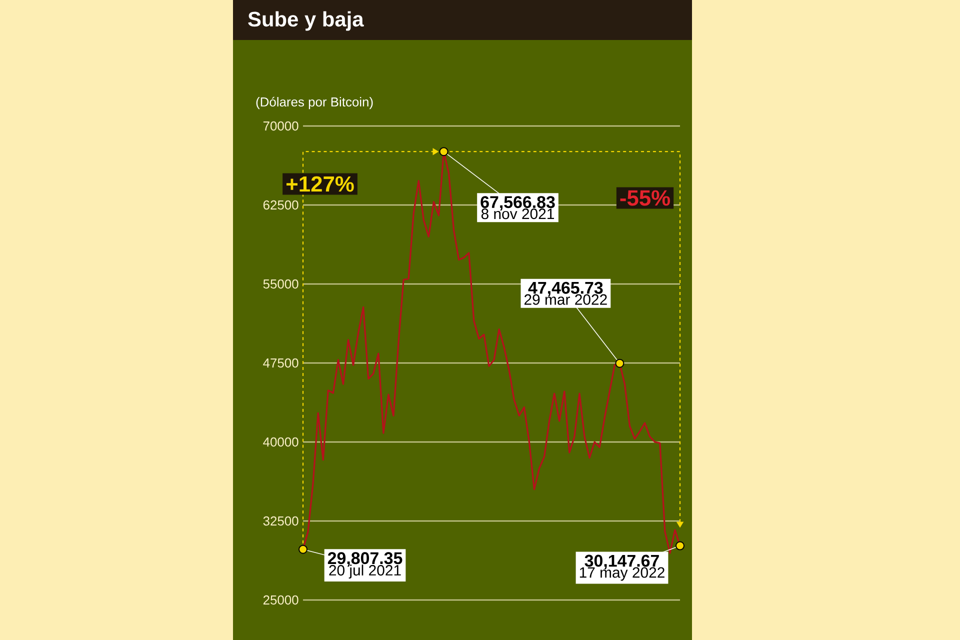 The image size is (960, 640). Describe the element at coordinates (306, 21) in the screenshot. I see `chart-title: Sube y baja` at that location.